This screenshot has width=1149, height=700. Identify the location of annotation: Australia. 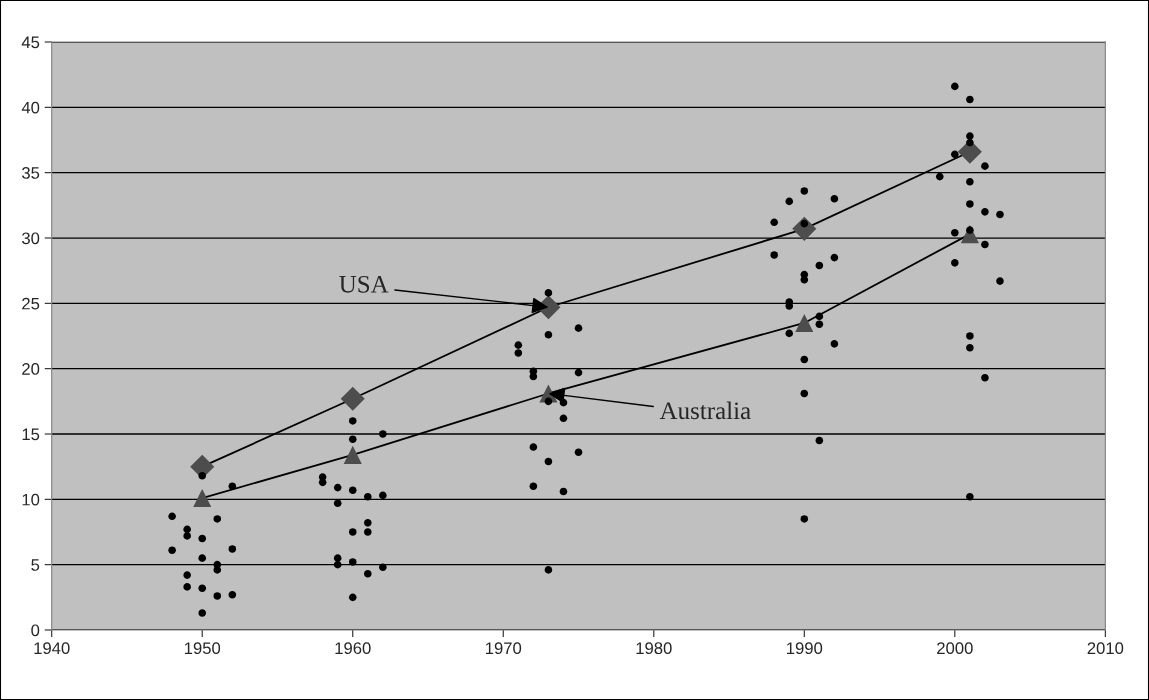
(705, 410).